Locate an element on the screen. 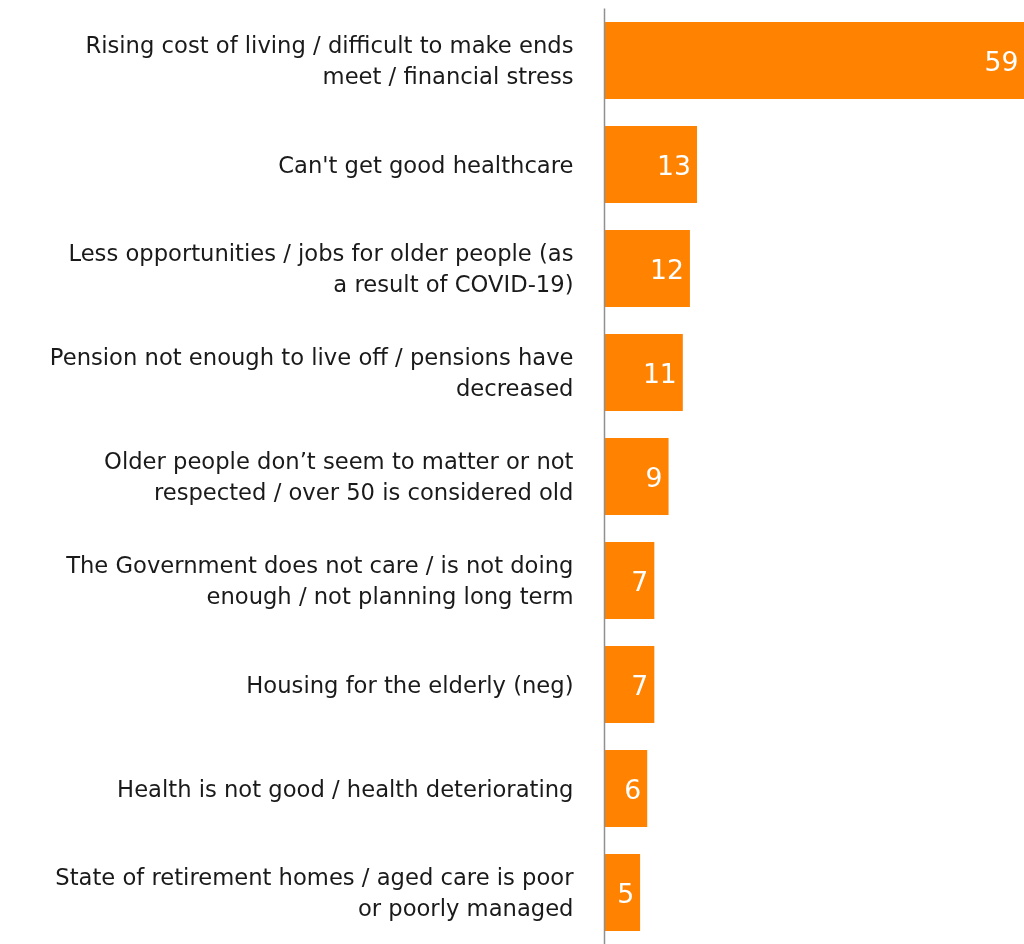  data-label: 6 is located at coordinates (633, 789).